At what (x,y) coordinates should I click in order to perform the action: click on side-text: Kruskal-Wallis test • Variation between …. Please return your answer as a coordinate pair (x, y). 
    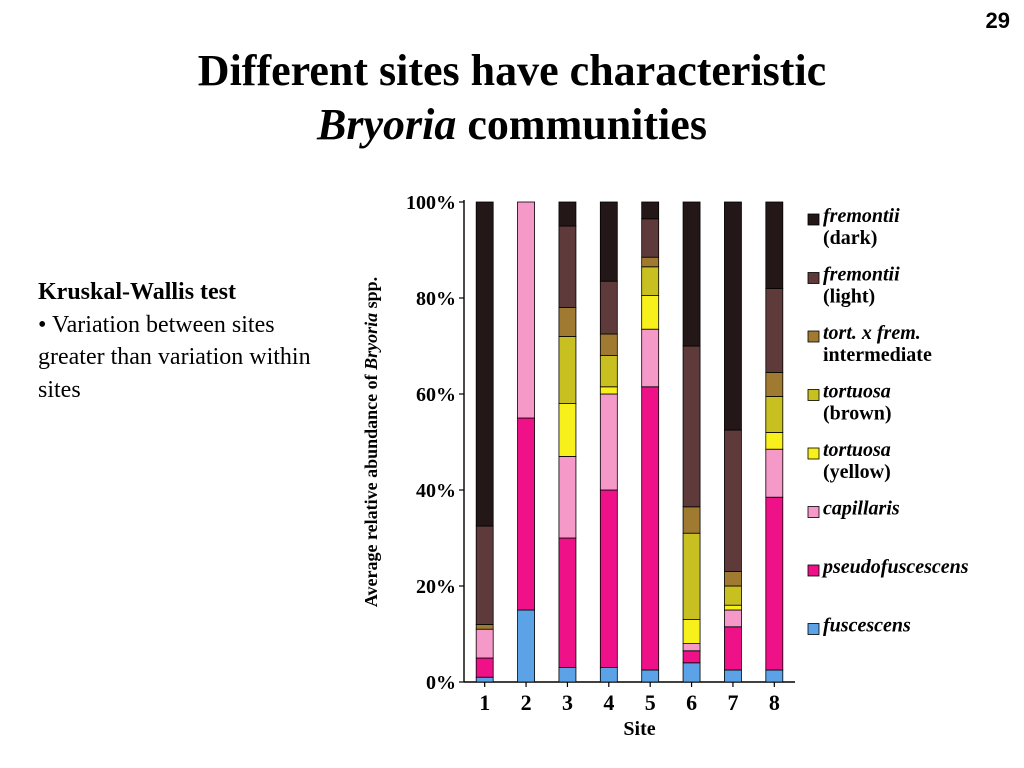
    Looking at the image, I should click on (188, 341).